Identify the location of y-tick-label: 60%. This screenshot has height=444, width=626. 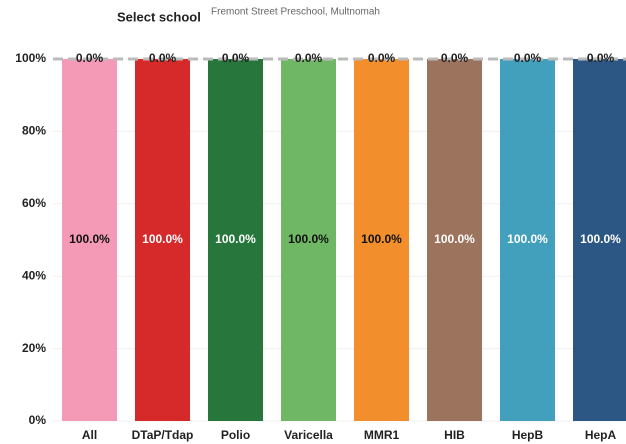
(34, 203).